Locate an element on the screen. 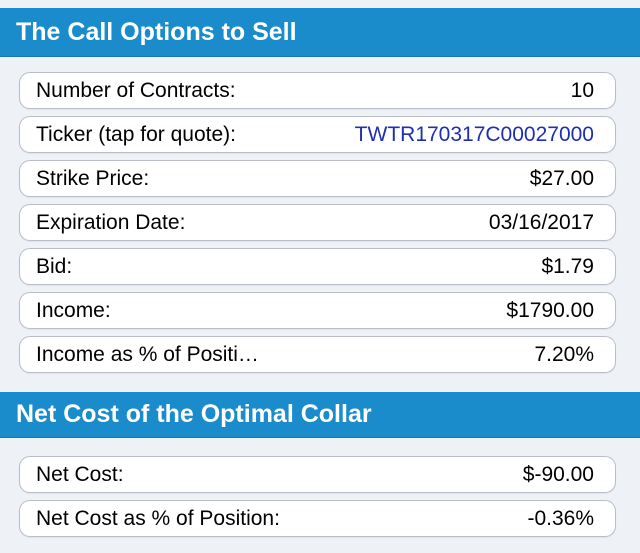 This screenshot has width=640, height=553. expiration-date-row: Expiration Date: 03/16/2017 is located at coordinates (317, 222).